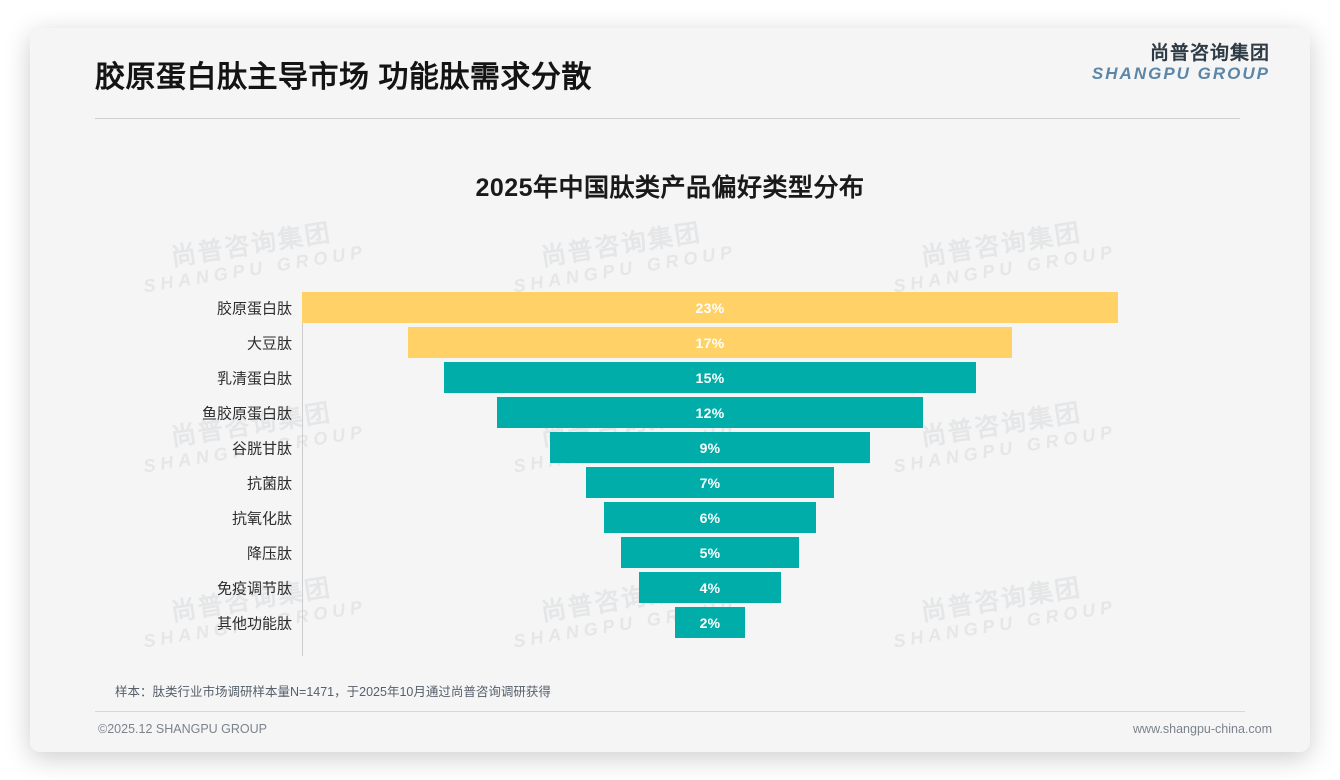 This screenshot has height=780, width=1340. What do you see at coordinates (343, 77) in the screenshot?
I see `page-title: 胶原蛋白肽主导市场 功能肽需求分散` at bounding box center [343, 77].